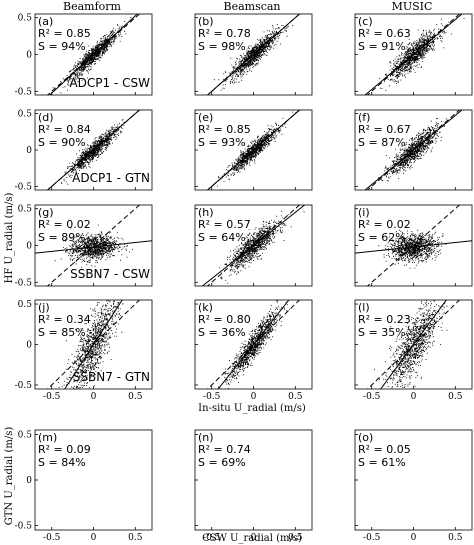 This screenshot has width=474, height=545. What do you see at coordinates (364, 212) in the screenshot?
I see `panel-letter: (i)` at bounding box center [364, 212].